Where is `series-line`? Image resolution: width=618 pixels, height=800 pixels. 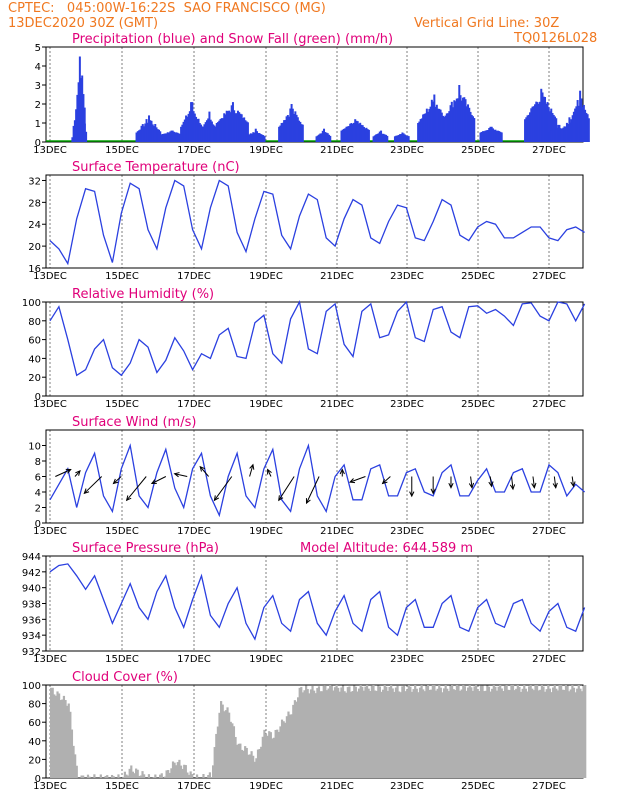
series-line is located at coordinates (317, 602).